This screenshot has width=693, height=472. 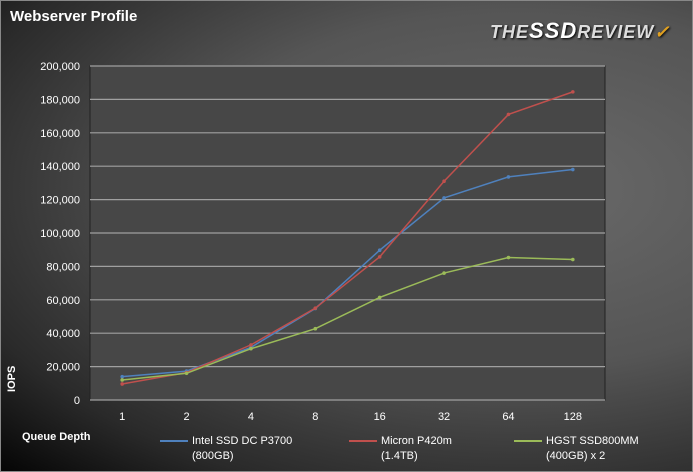 What do you see at coordinates (576, 449) in the screenshot?
I see `legend-item-hgst: HGST SSD800MM (400GB) x 2` at bounding box center [576, 449].